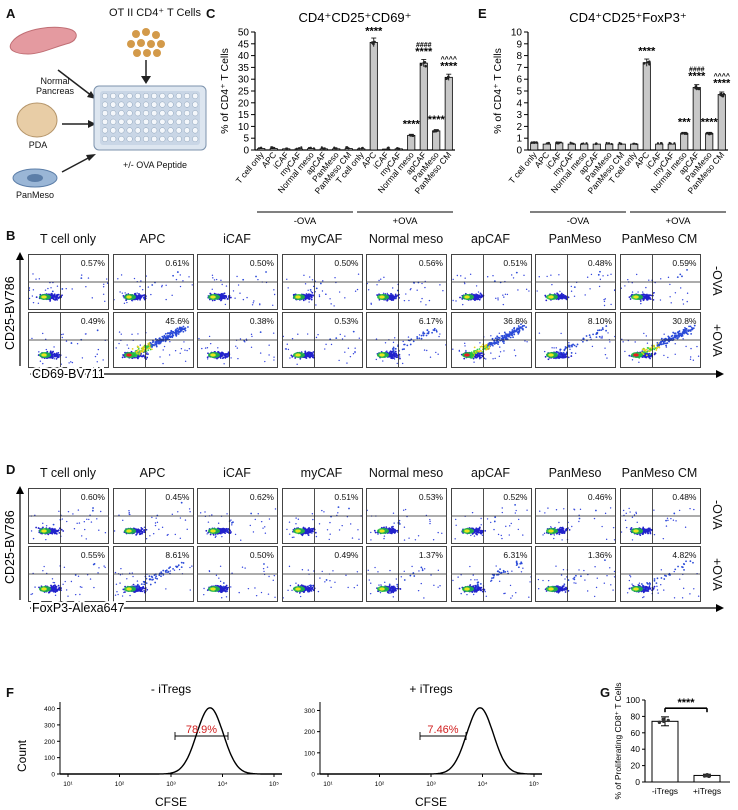 This screenshot has width=738, height=810. I want to click on panel-d-quadrant-percent: 0.45%, so click(177, 497).